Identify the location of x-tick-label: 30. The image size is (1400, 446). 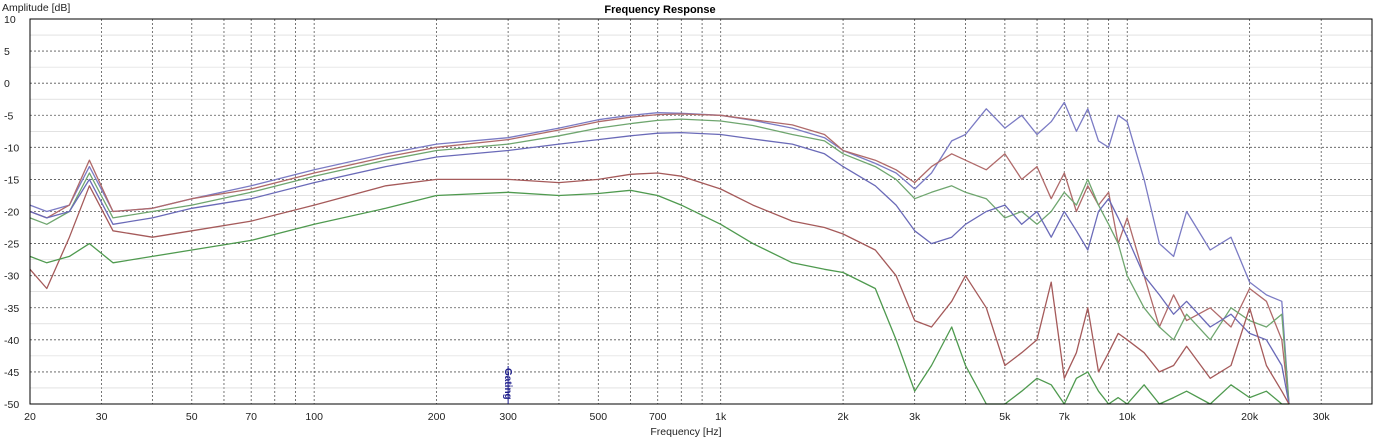
(102, 417).